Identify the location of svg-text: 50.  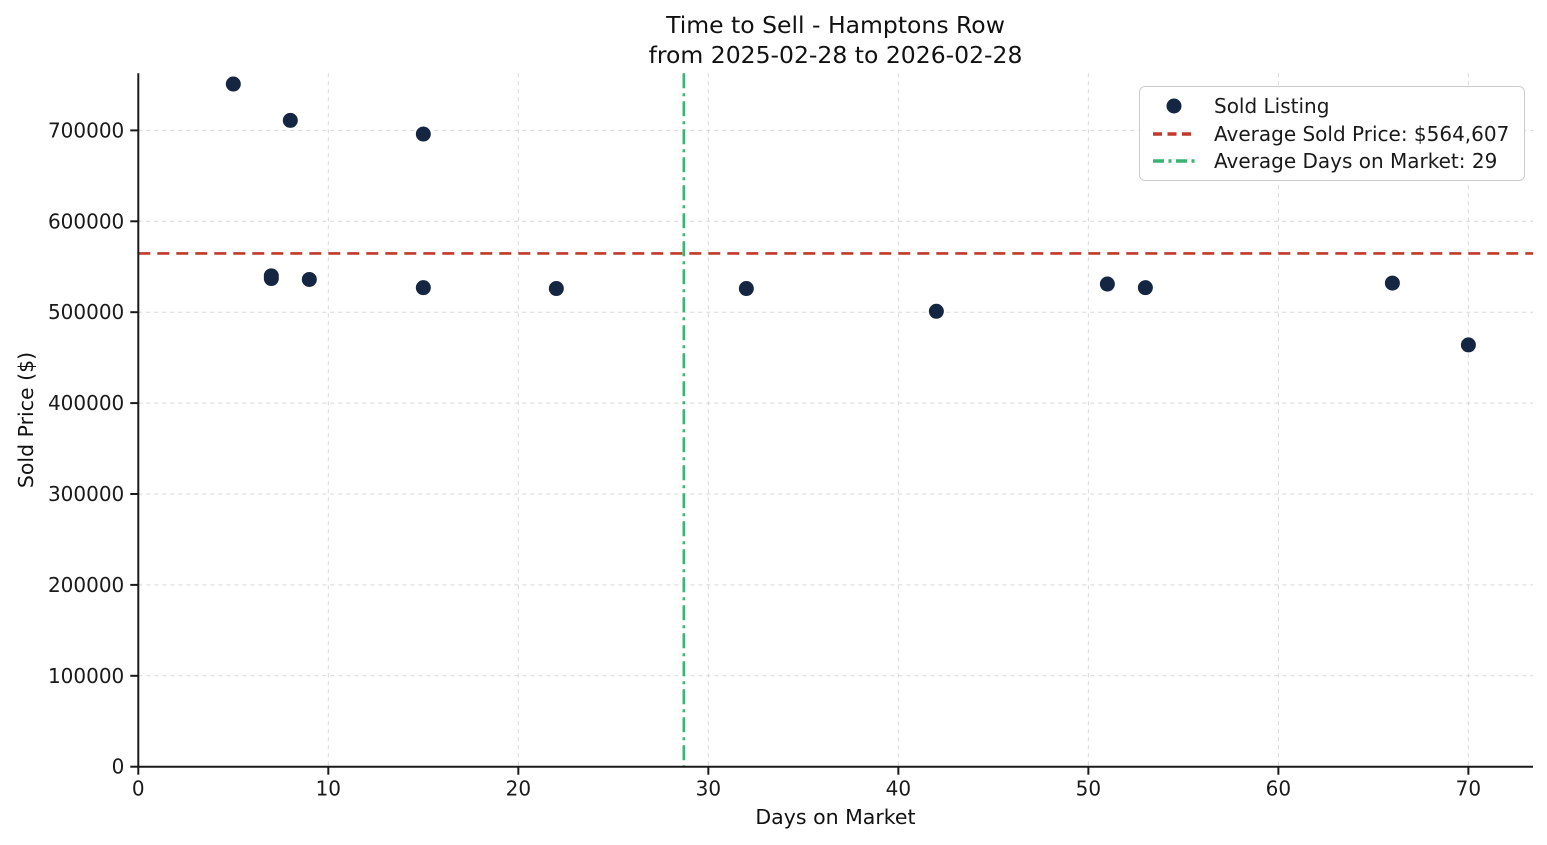
(1088, 789).